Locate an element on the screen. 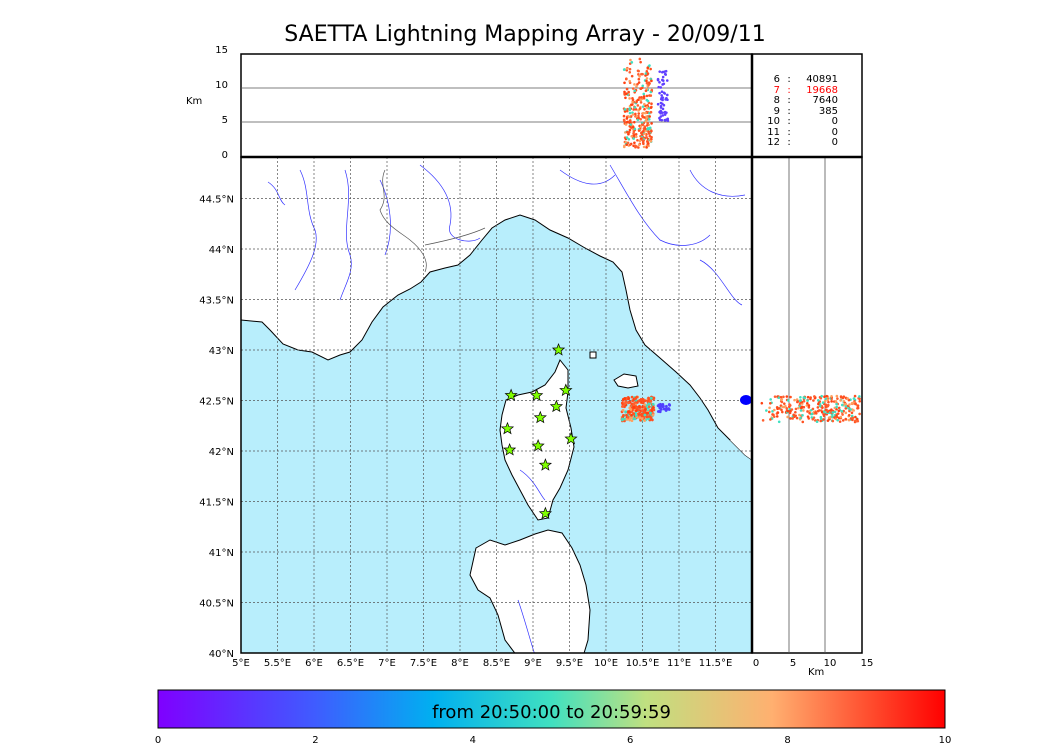 This screenshot has width=1050, height=750. station-star is located at coordinates (566, 390).